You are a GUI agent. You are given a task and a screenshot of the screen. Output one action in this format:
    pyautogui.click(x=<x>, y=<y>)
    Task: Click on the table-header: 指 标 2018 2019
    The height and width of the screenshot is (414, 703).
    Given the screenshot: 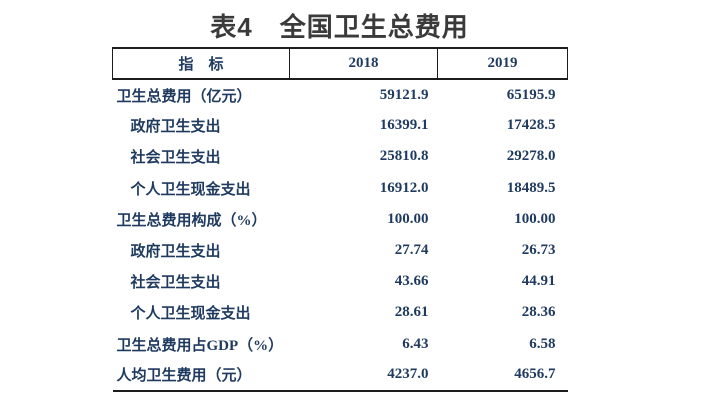 What is the action you would take?
    pyautogui.click(x=340, y=63)
    